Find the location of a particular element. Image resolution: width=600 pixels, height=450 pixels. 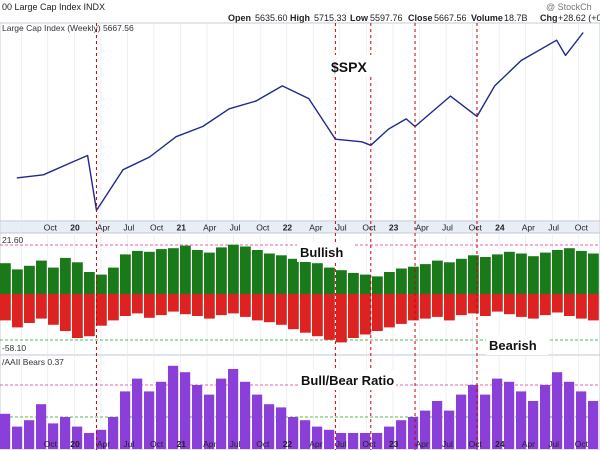

bullish-callout: Bullish is located at coordinates (321, 252).